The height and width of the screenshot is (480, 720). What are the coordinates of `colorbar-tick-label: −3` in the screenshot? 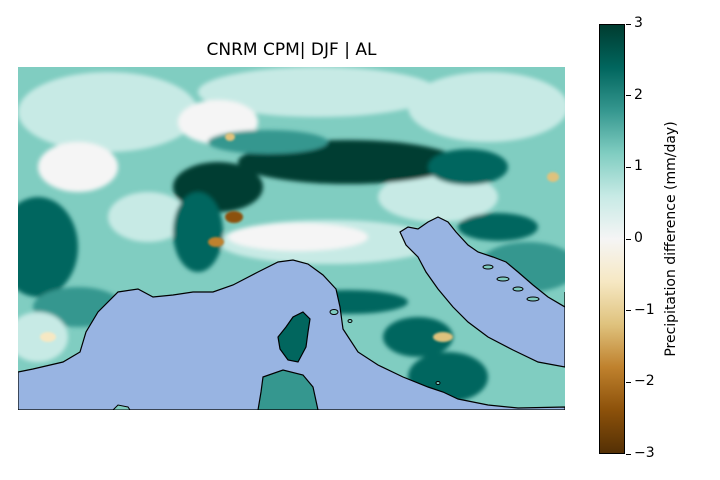 It's located at (644, 453).